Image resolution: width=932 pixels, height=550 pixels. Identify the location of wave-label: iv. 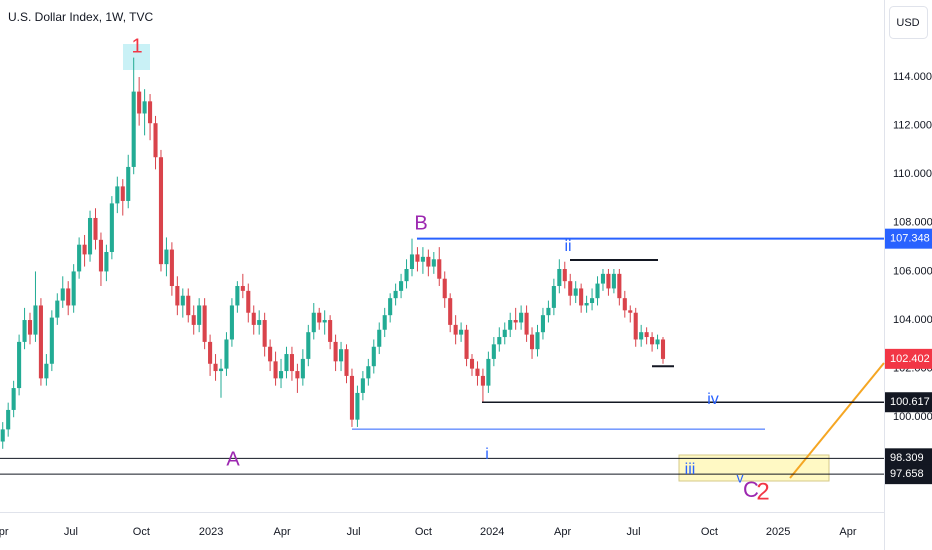
(713, 399).